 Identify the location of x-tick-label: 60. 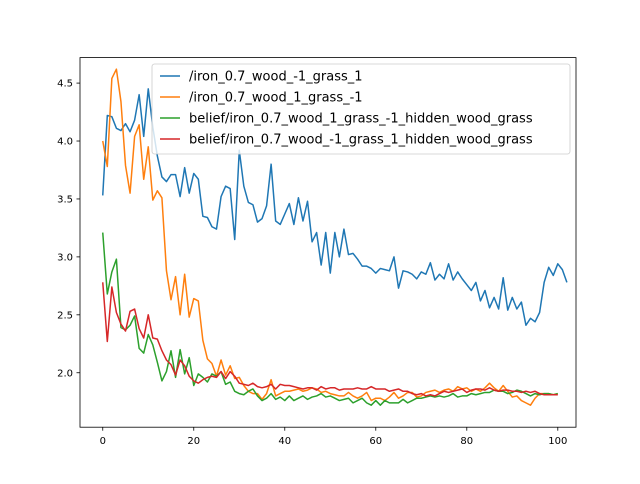
(375, 441).